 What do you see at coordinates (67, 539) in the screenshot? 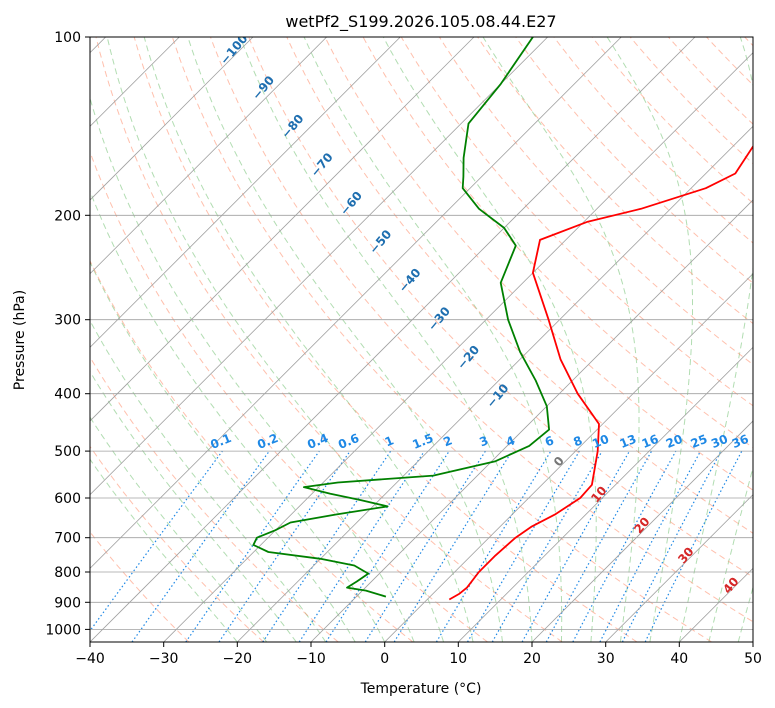
I see `y-tick-label: 700` at bounding box center [67, 539].